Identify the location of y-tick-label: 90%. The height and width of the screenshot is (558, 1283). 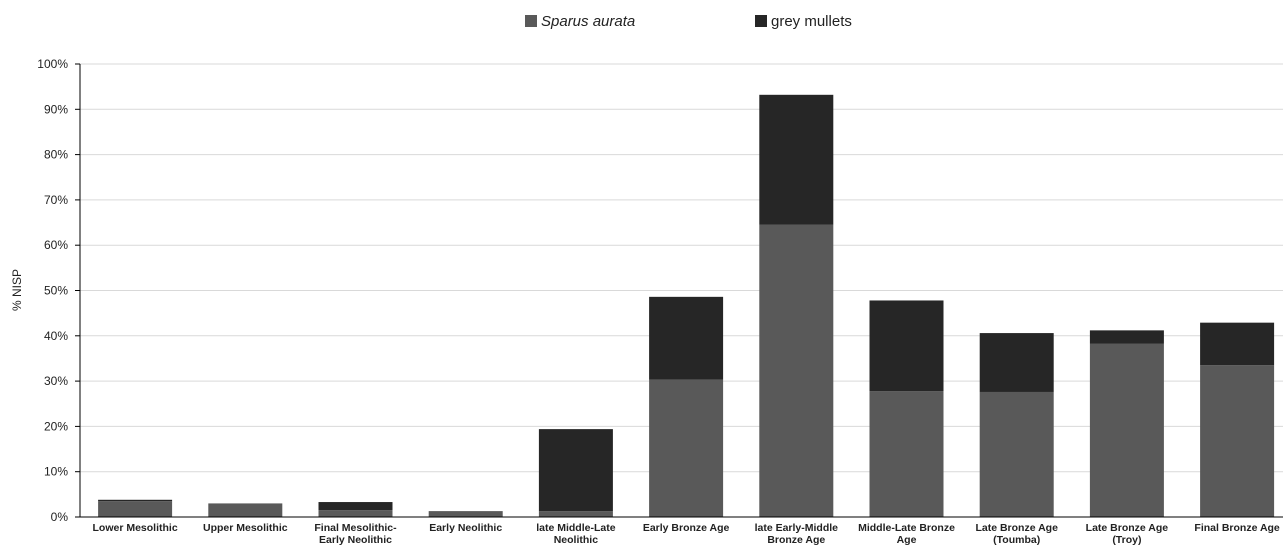
(56, 109).